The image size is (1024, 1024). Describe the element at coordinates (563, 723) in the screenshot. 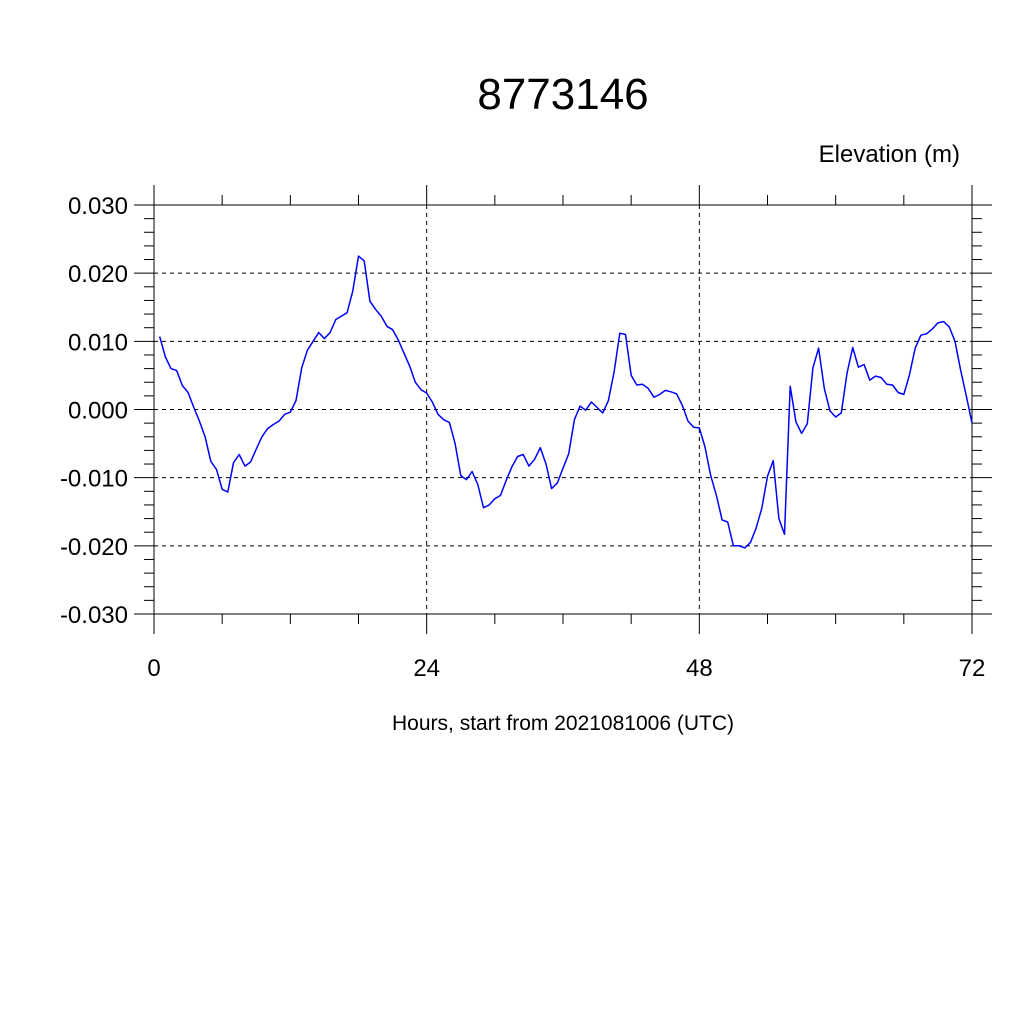

I see `x-axis-label: Hours, start from 2021081006 (UTC)` at that location.